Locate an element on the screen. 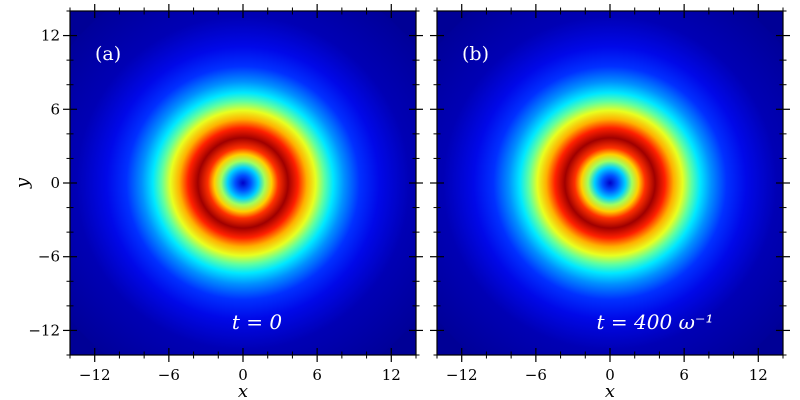 The height and width of the screenshot is (400, 800). y-tick-label: −12 is located at coordinates (44, 330).